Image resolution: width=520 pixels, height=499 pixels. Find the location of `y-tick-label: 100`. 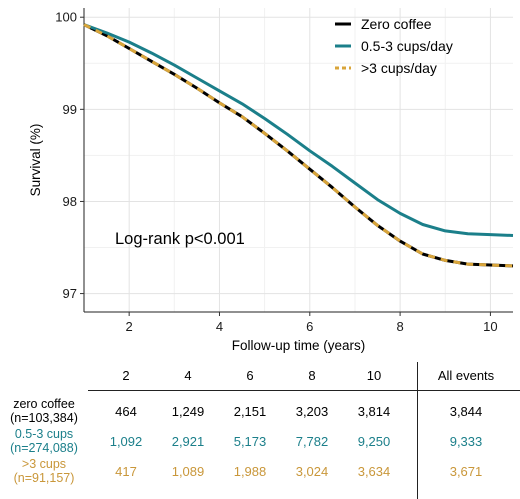

y-tick-label: 100 is located at coordinates (66, 17).